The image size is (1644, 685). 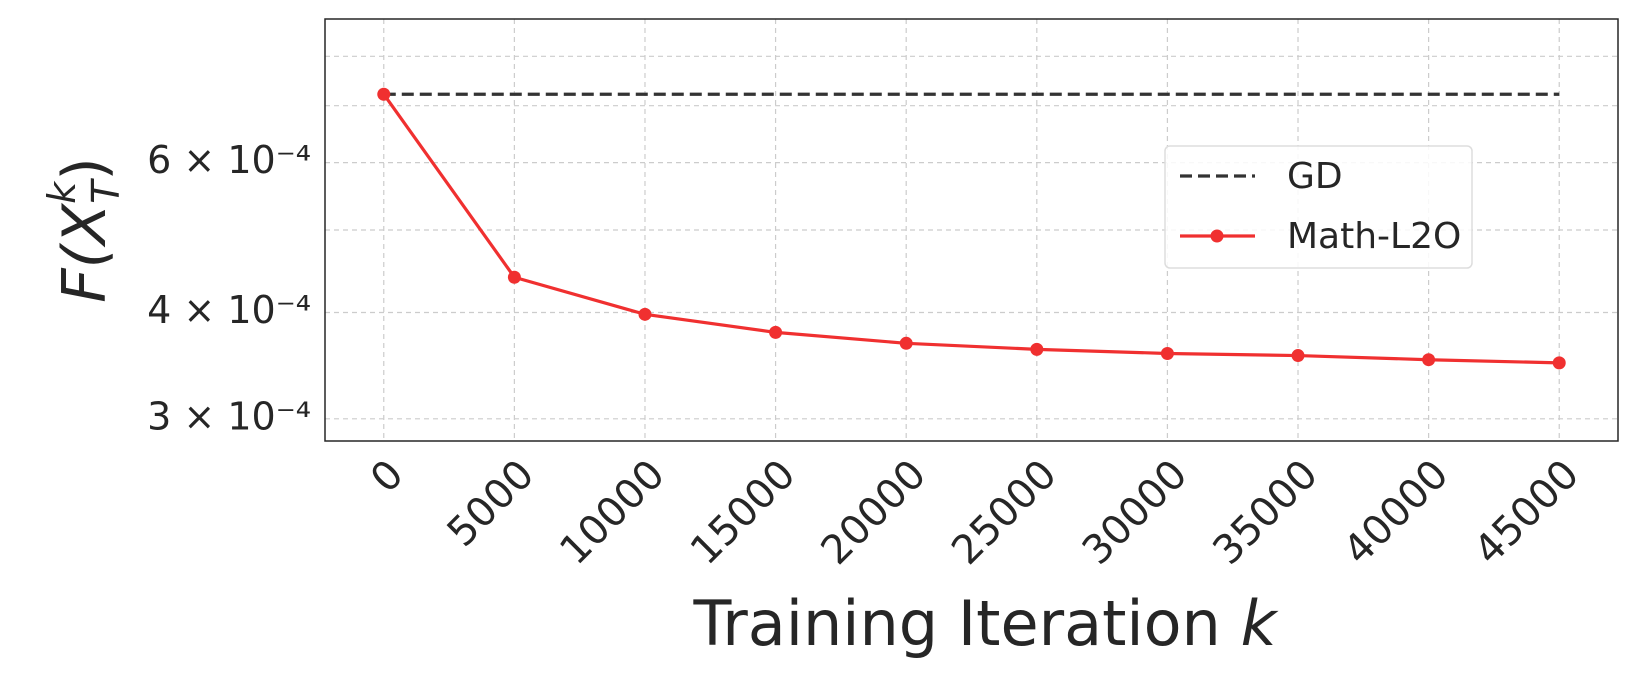 What do you see at coordinates (229, 160) in the screenshot?
I see `y-tick-label: 6 × 10⁻⁴` at bounding box center [229, 160].